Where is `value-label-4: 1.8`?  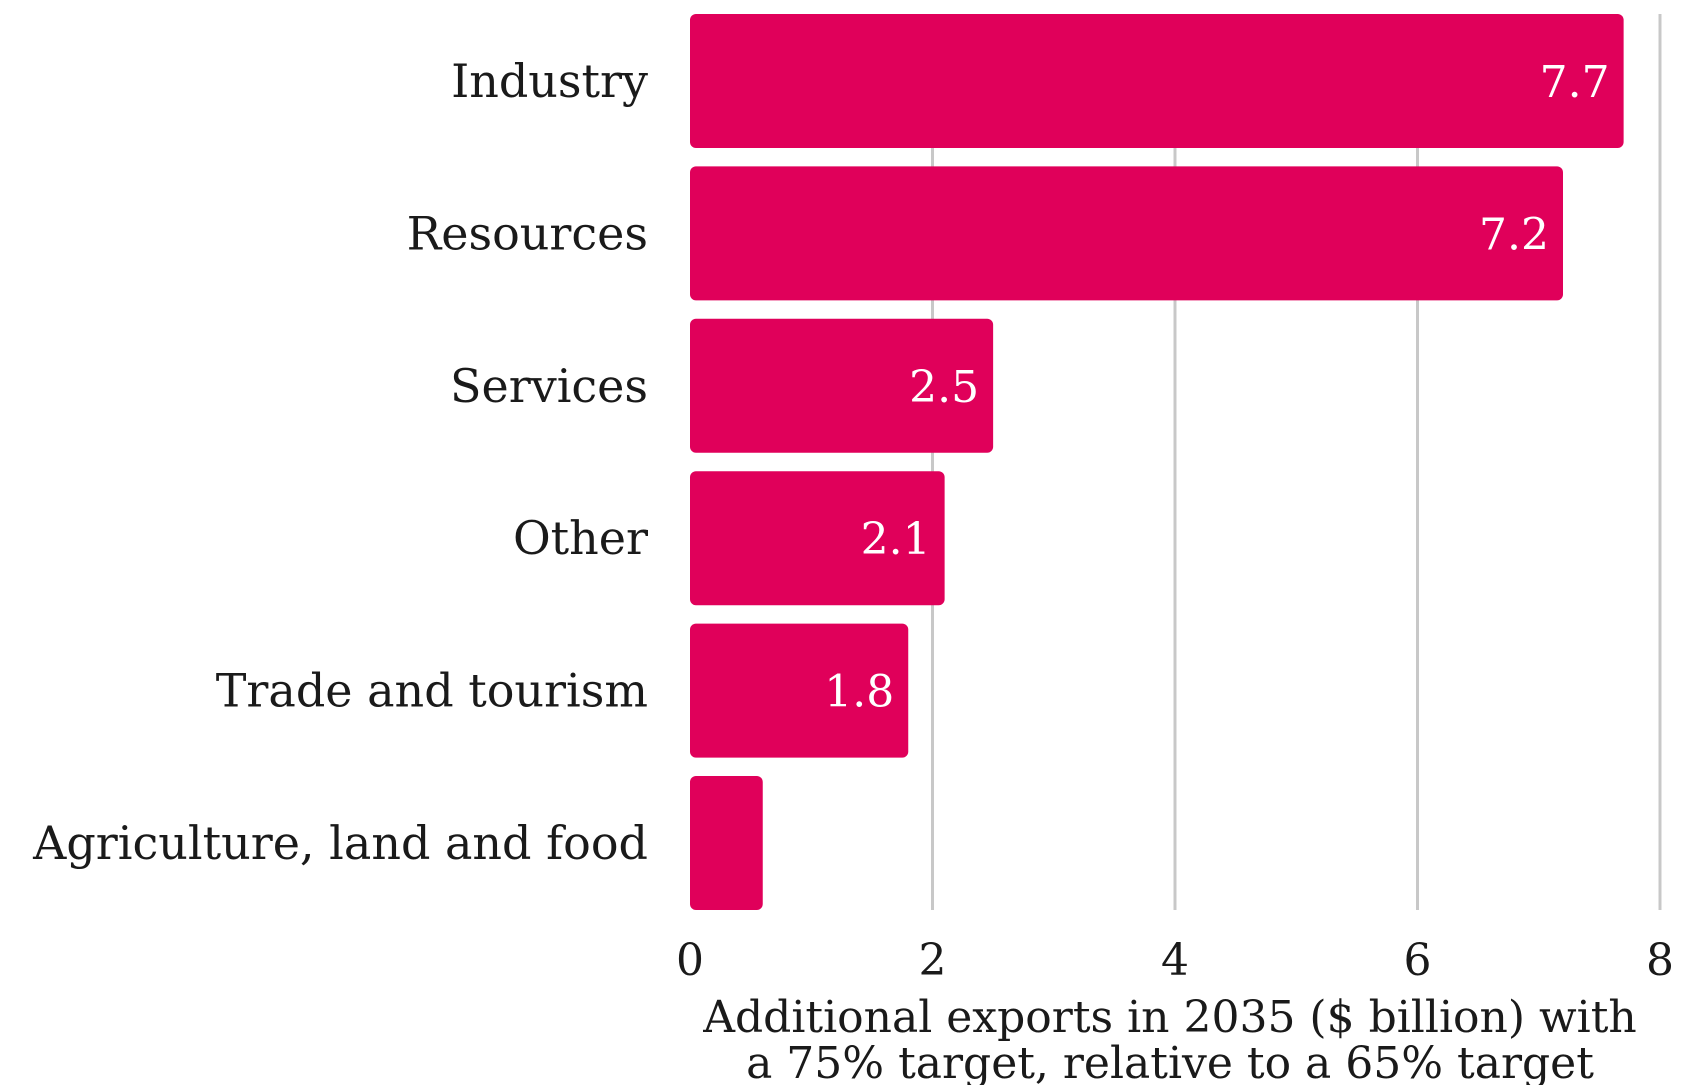
value-label-4: 1.8 is located at coordinates (859, 692).